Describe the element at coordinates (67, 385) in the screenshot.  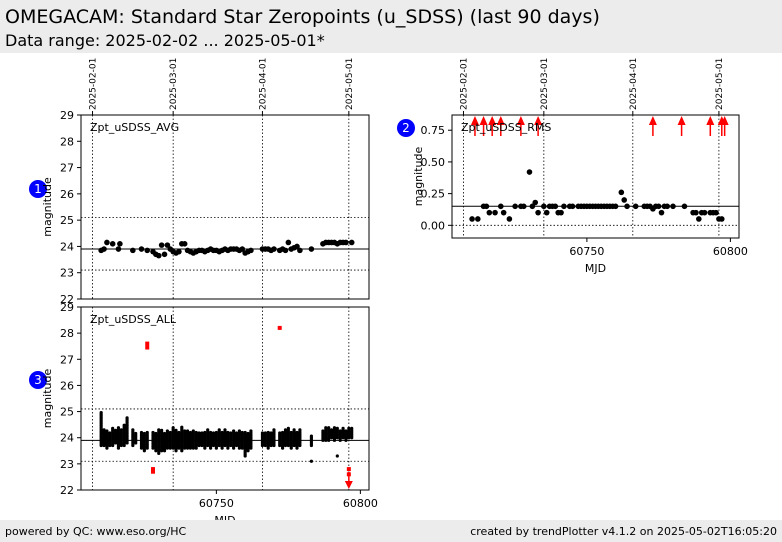
I see `y-tick-label: 26` at that location.